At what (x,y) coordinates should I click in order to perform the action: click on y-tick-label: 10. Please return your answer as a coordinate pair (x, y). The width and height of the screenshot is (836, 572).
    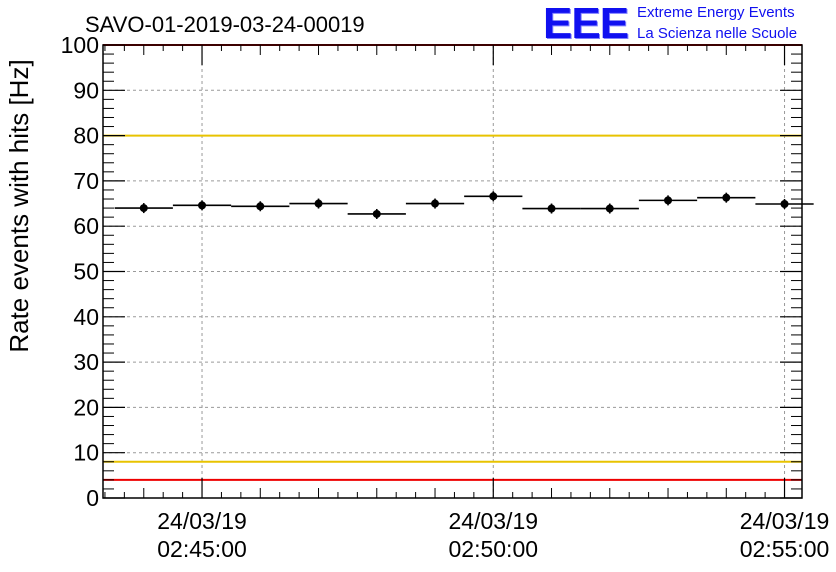
    Looking at the image, I should click on (86, 453).